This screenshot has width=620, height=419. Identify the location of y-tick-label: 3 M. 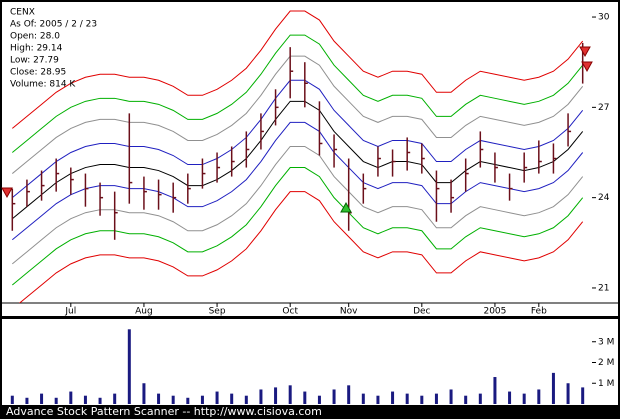
(606, 342).